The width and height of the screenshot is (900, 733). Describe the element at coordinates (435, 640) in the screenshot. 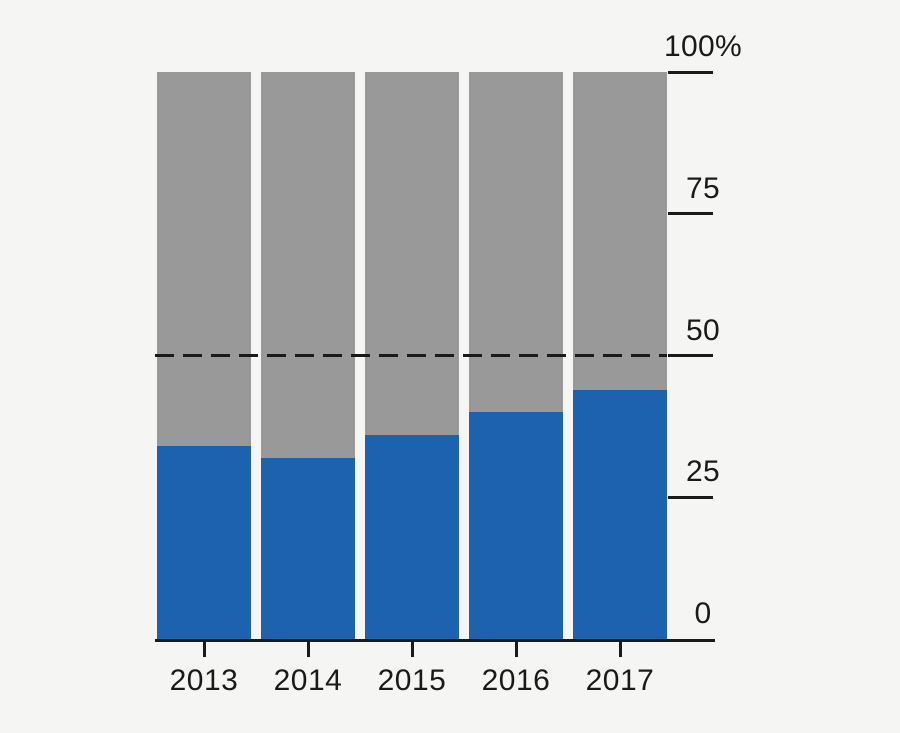

I see `x-axis-line` at that location.